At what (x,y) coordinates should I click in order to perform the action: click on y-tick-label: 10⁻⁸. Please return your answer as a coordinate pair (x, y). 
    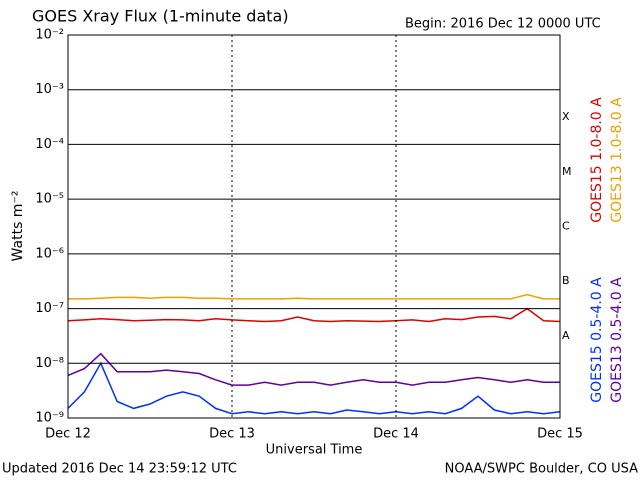
    Looking at the image, I should click on (49, 363).